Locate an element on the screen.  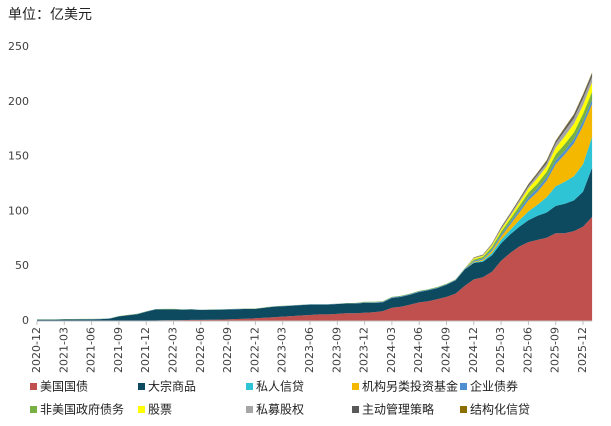
x-tick-label: 2022-12 is located at coordinates (254, 350).